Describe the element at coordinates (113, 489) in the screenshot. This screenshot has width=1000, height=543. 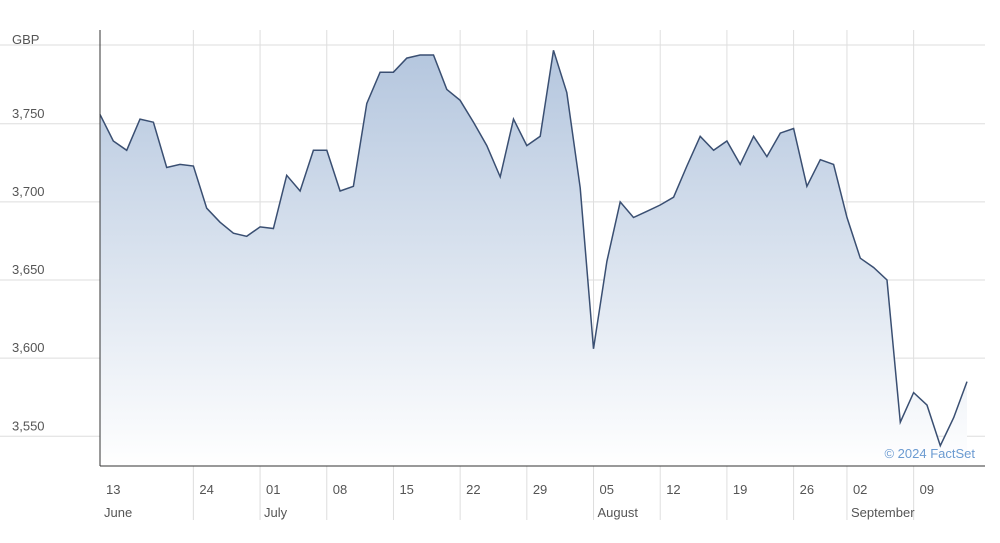
I see `x-tick-label: 13` at that location.